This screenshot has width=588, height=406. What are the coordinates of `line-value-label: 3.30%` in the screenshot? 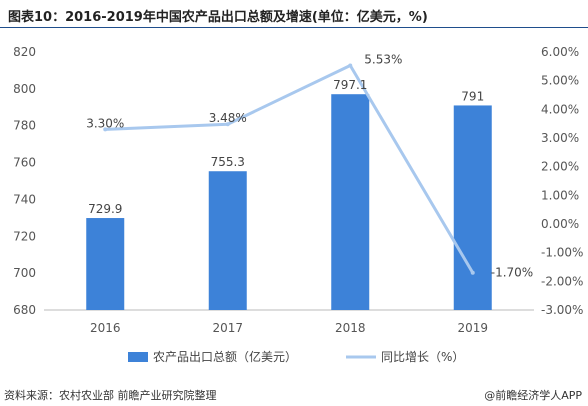 It's located at (105, 123).